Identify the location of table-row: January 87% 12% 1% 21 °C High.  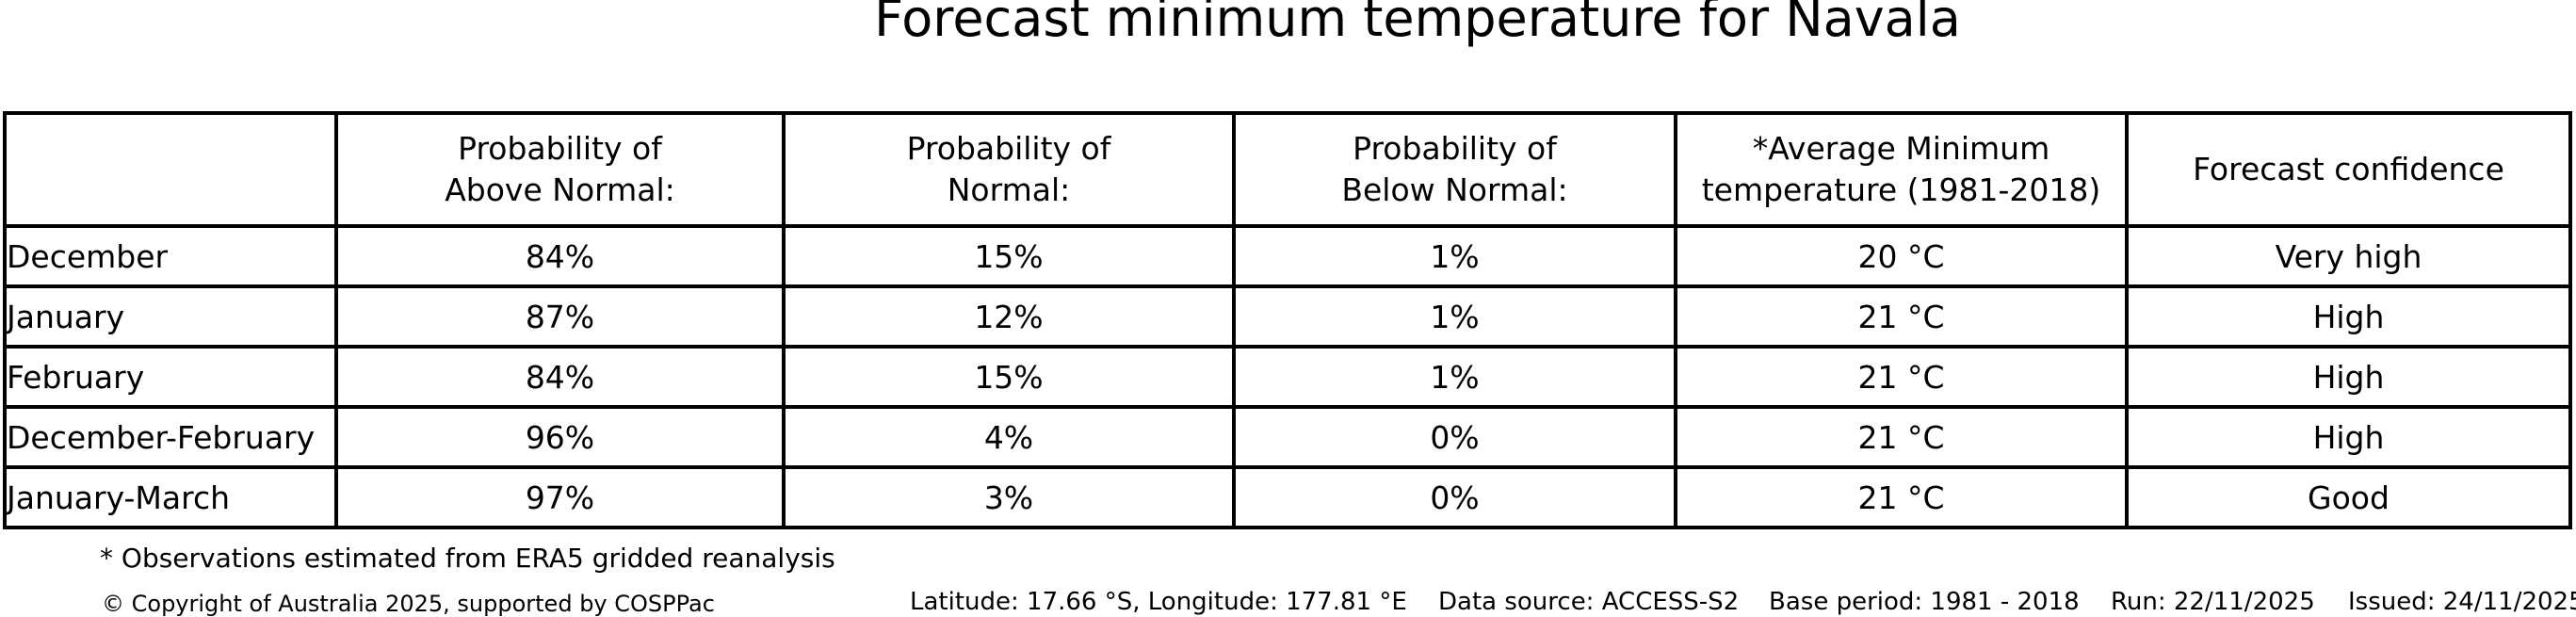
(1287, 316).